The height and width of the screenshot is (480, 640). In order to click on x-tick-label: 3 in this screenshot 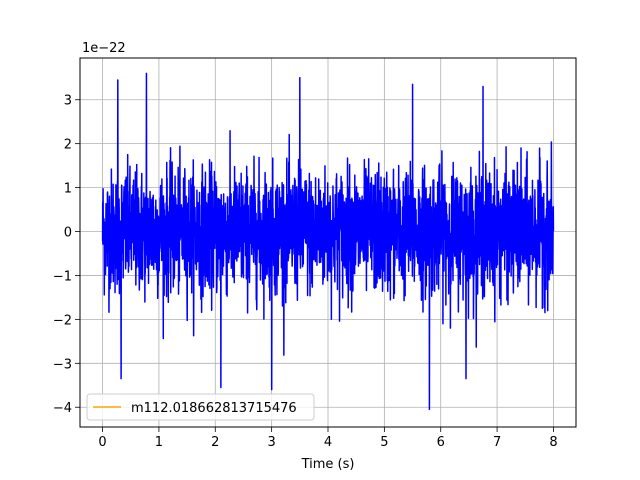, I will do `click(271, 442)`.